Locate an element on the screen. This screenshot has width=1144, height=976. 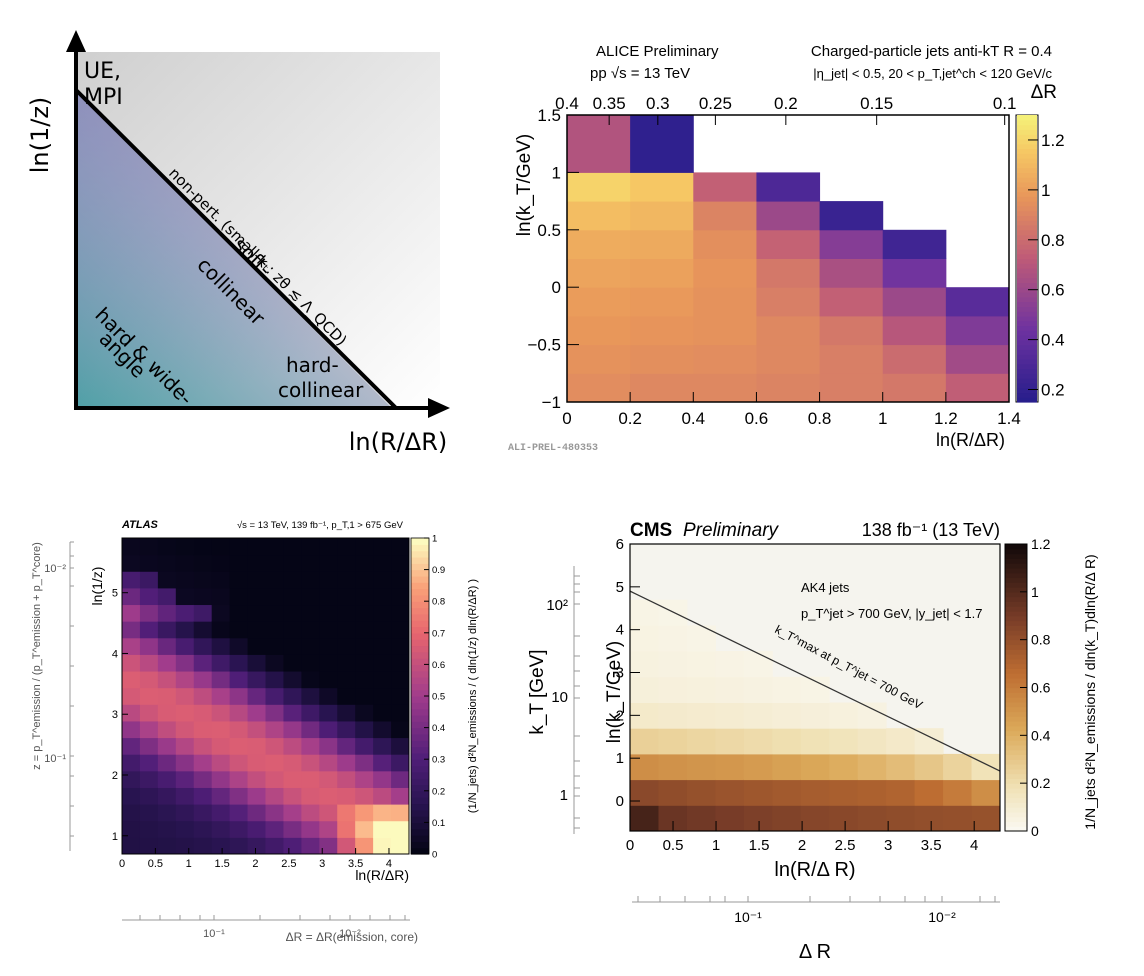
atlas-xtick-label: 4 is located at coordinates (389, 864).